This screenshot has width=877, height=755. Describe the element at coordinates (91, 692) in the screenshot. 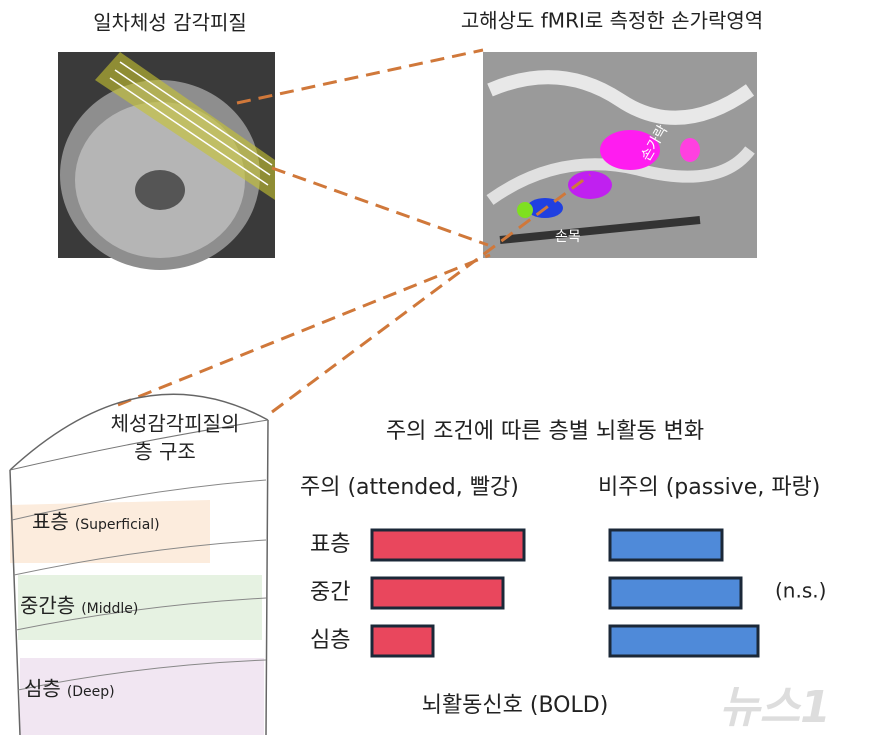

I see `layer-english: (Deep)` at that location.